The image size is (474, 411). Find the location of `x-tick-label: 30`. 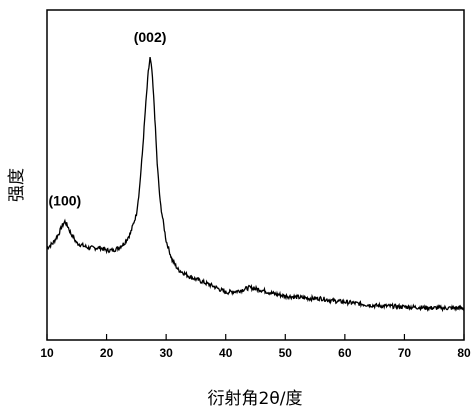

x-tick-label: 30 is located at coordinates (166, 353).